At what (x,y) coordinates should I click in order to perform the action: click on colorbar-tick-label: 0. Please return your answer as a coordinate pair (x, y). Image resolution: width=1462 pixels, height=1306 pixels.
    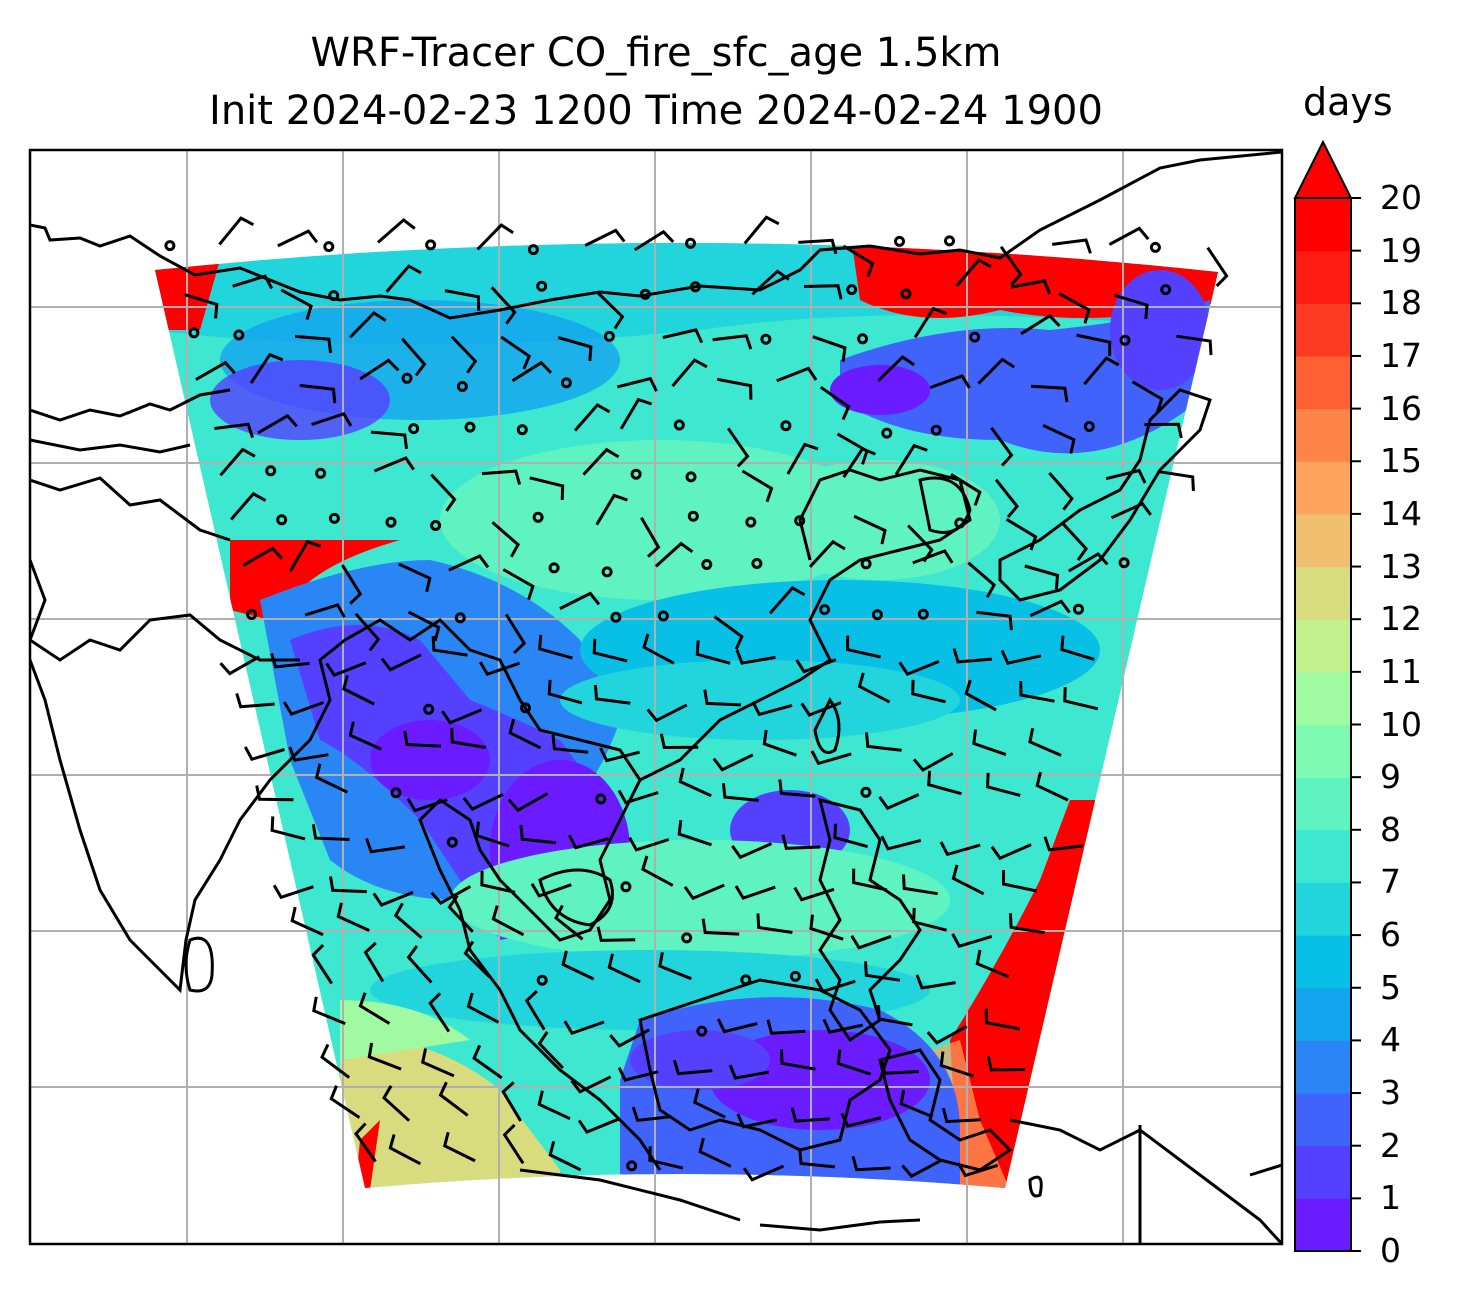
    Looking at the image, I should click on (1390, 1250).